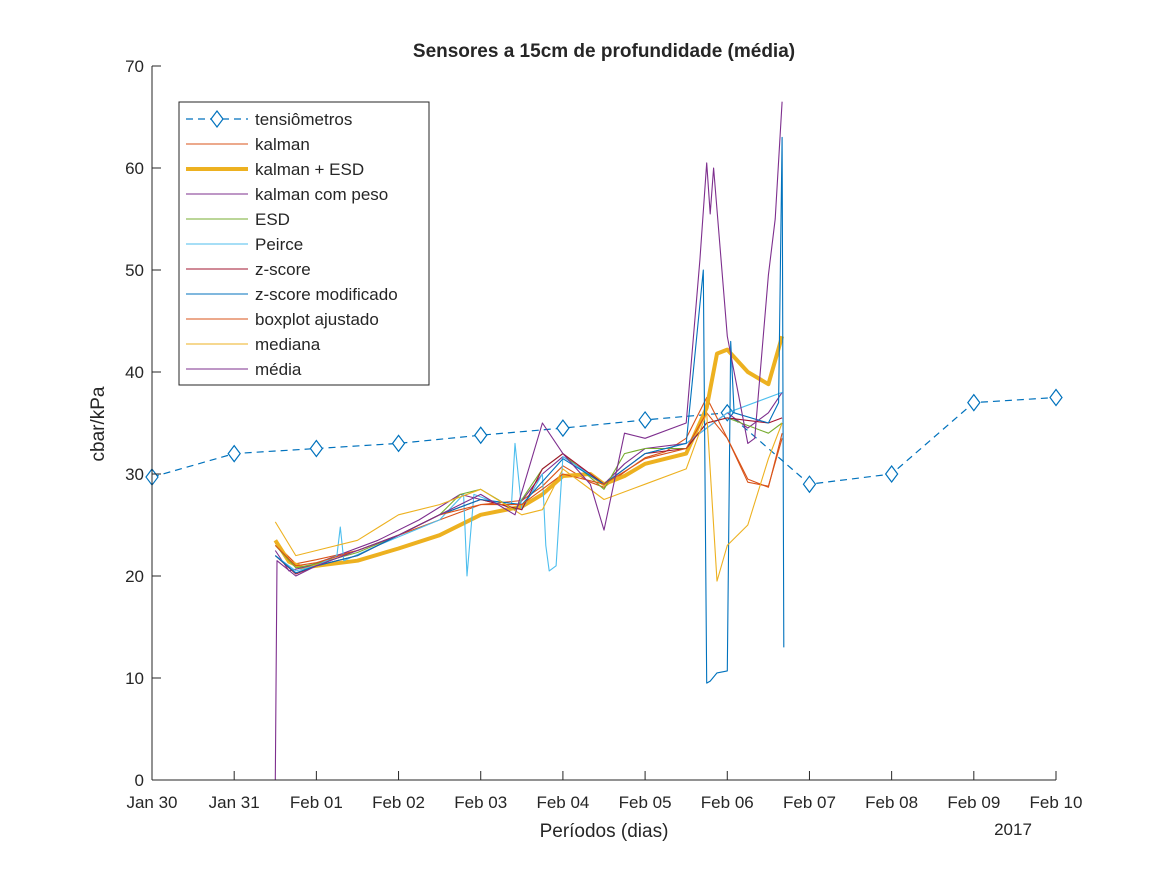 The image size is (1167, 875). What do you see at coordinates (278, 369) in the screenshot?
I see `legend-label-10: média` at bounding box center [278, 369].